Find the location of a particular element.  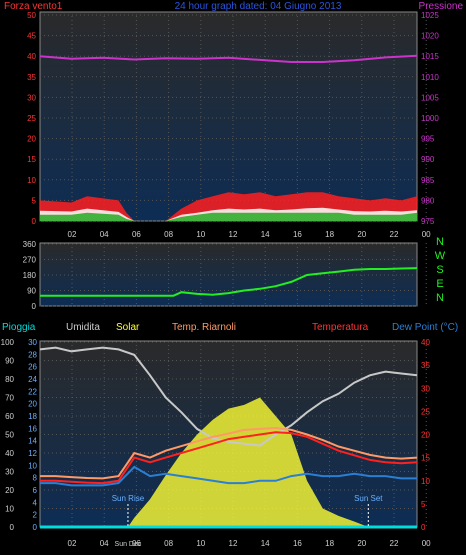

temperature-axis: 40 35 30 25 20 15 10 5 0 is located at coordinates (425, 435).